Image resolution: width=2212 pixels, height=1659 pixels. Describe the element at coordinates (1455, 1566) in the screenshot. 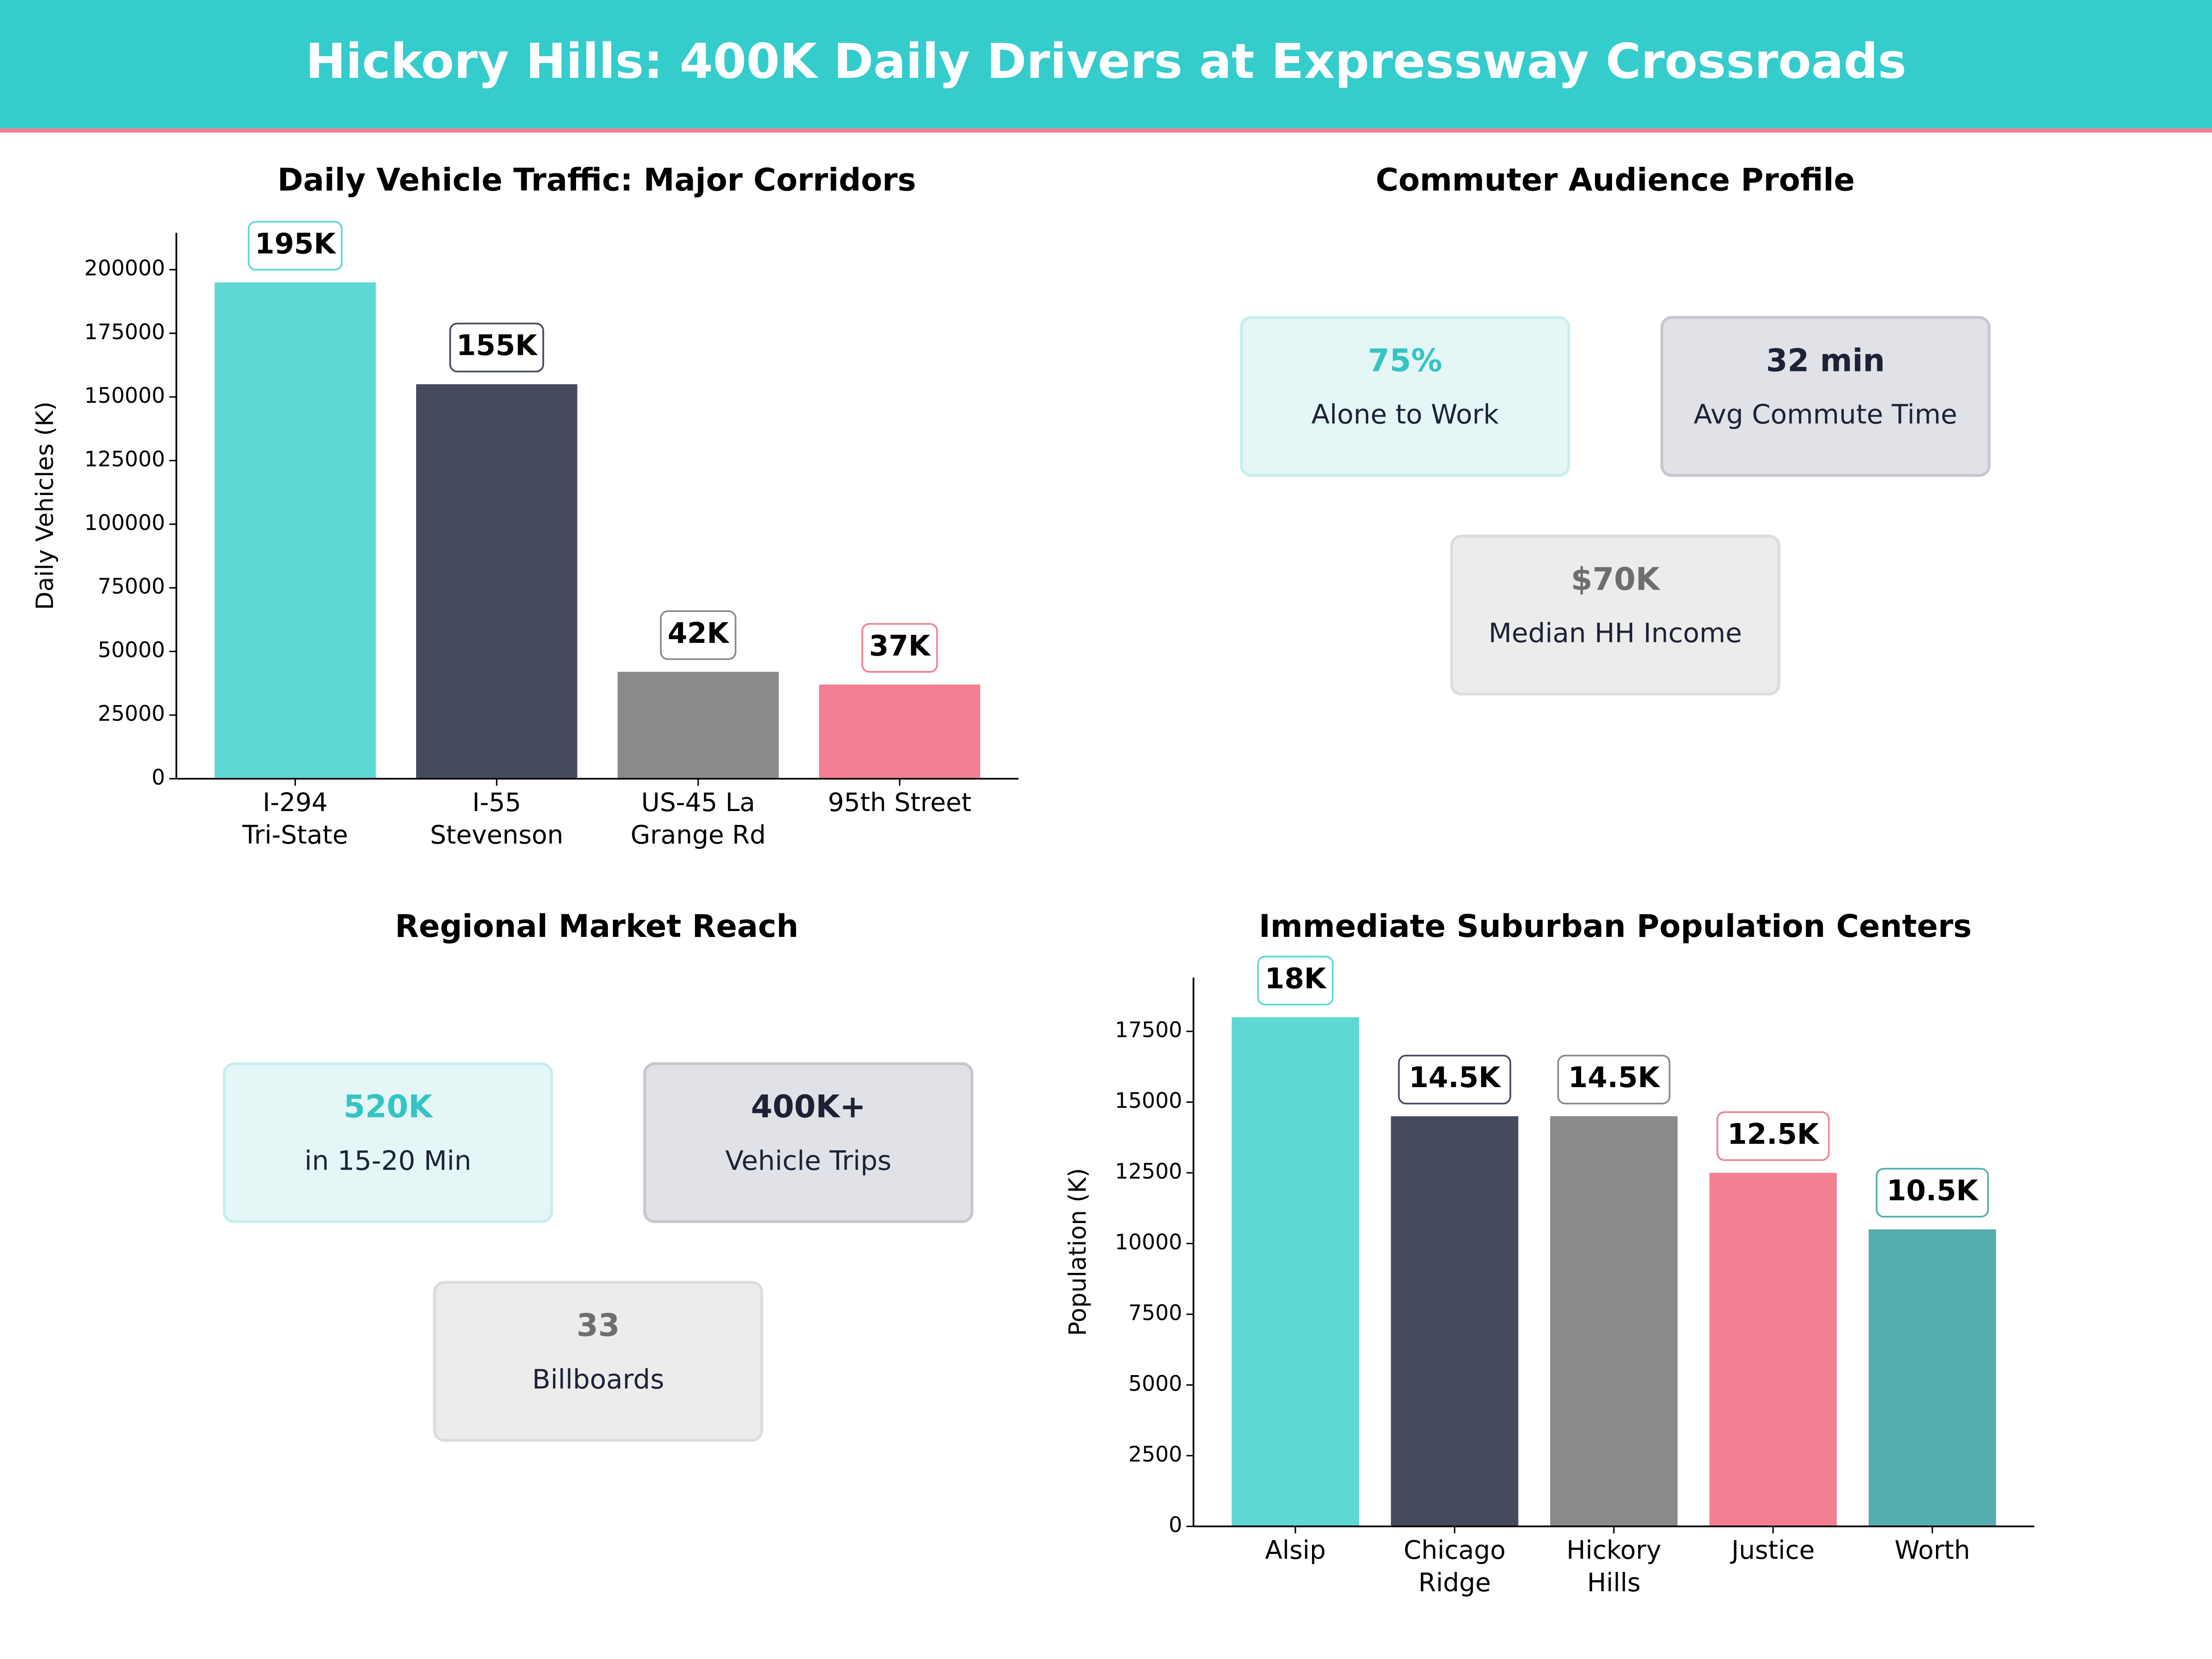

I see `x-tick-label: Chicago Ridge` at that location.